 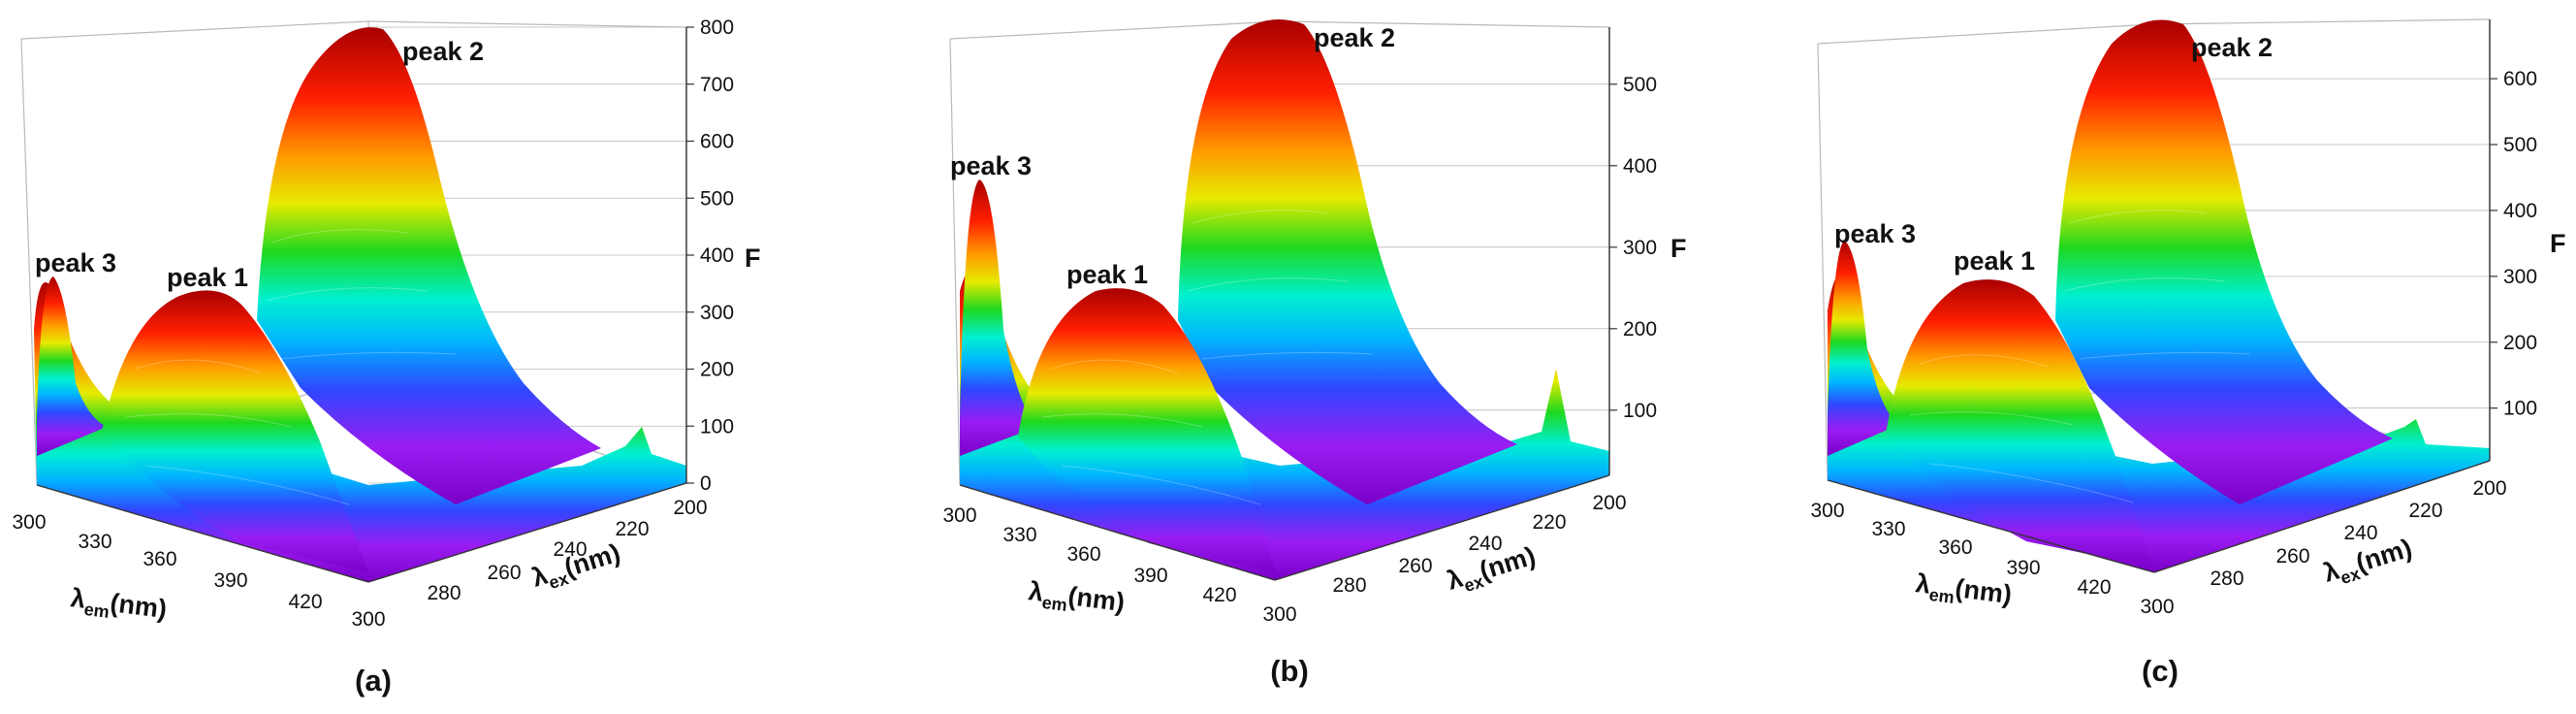 I want to click on surface-peak2-b, so click(x=1347, y=261).